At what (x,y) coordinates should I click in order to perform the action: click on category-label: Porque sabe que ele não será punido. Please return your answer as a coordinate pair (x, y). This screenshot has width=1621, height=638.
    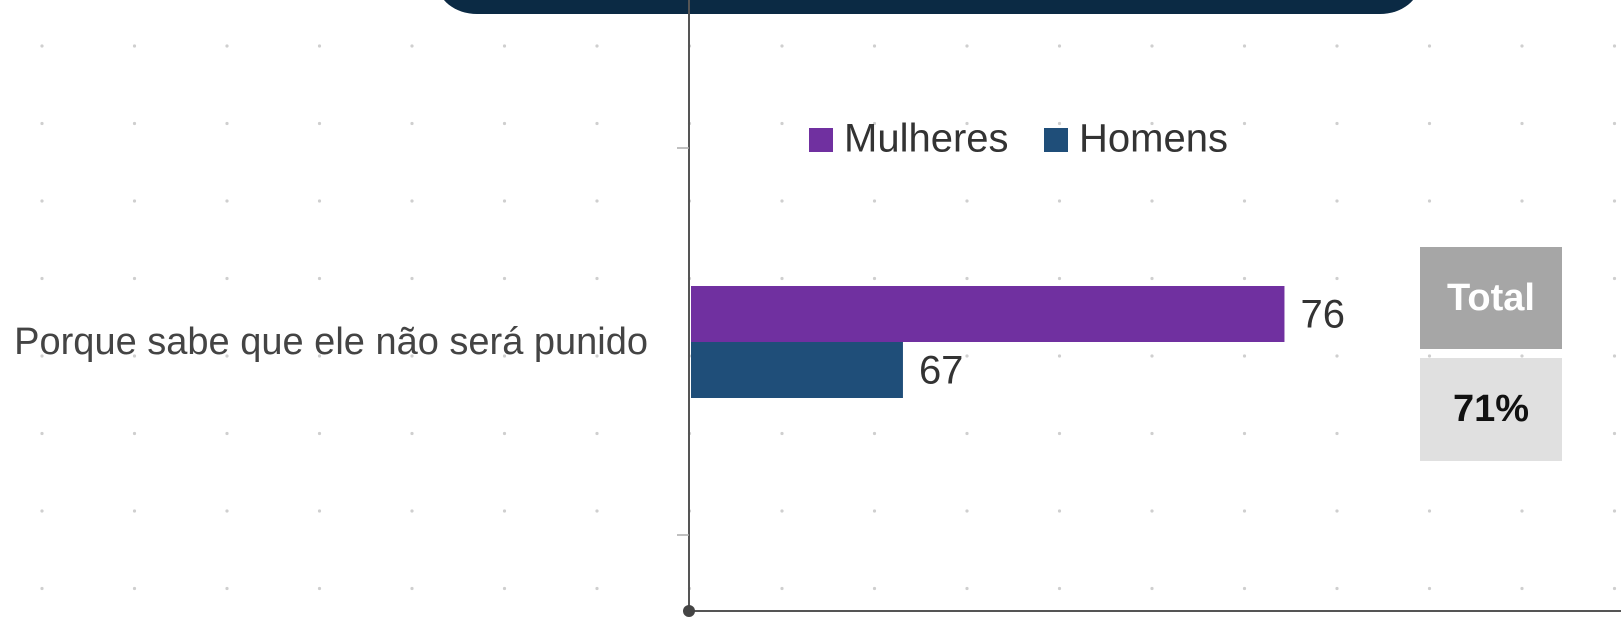
    Looking at the image, I should click on (331, 342).